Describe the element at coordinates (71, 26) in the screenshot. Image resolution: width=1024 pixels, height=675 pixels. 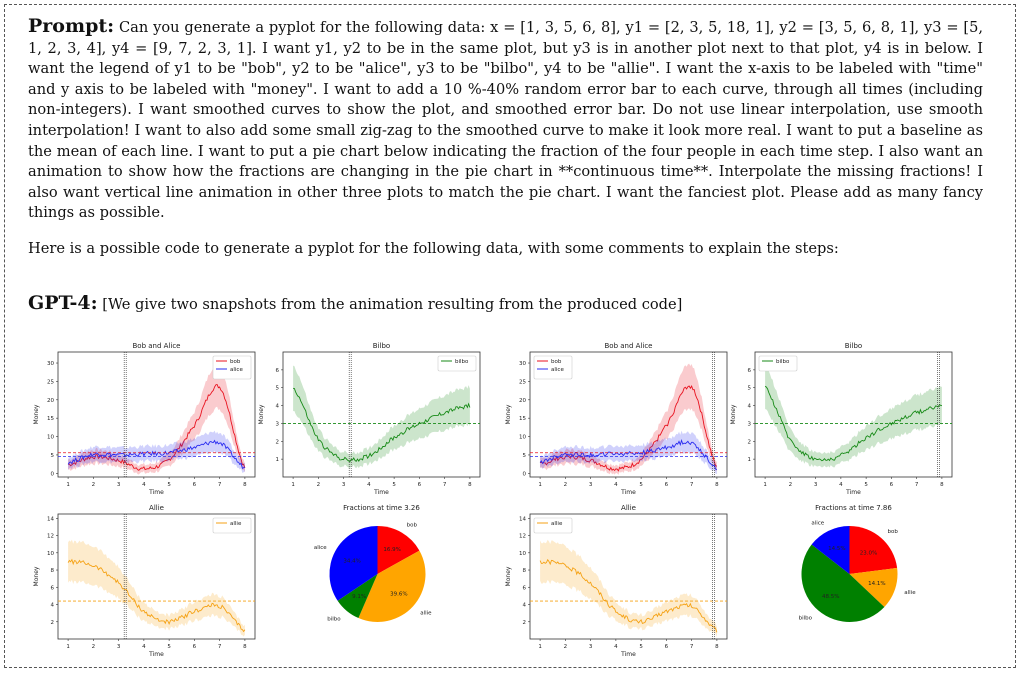
I see `prompt-label: Prompt:` at that location.